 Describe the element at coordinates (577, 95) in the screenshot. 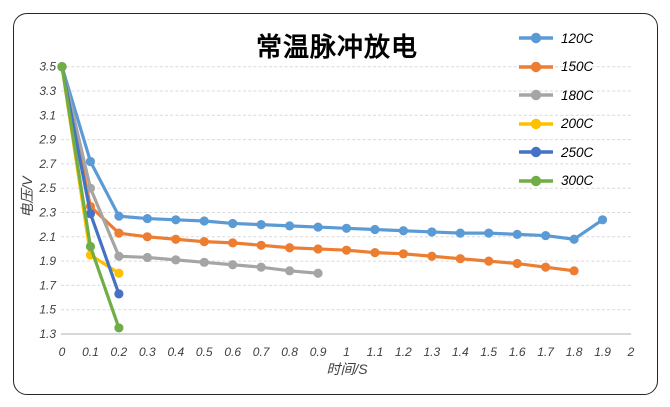

I see `legend-label: 180C` at that location.